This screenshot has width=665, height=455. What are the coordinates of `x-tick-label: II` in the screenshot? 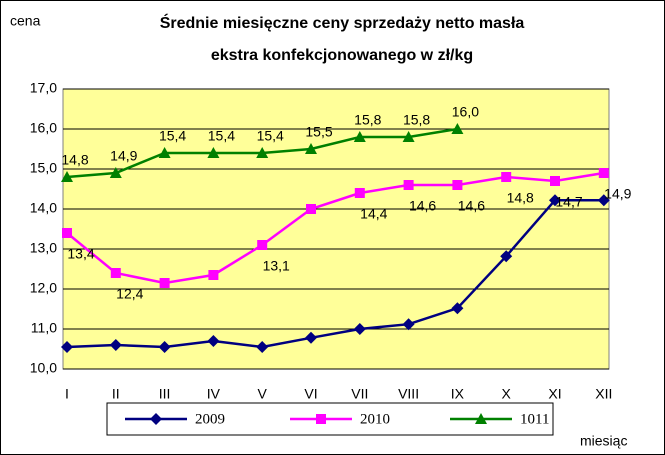 It's located at (116, 394).